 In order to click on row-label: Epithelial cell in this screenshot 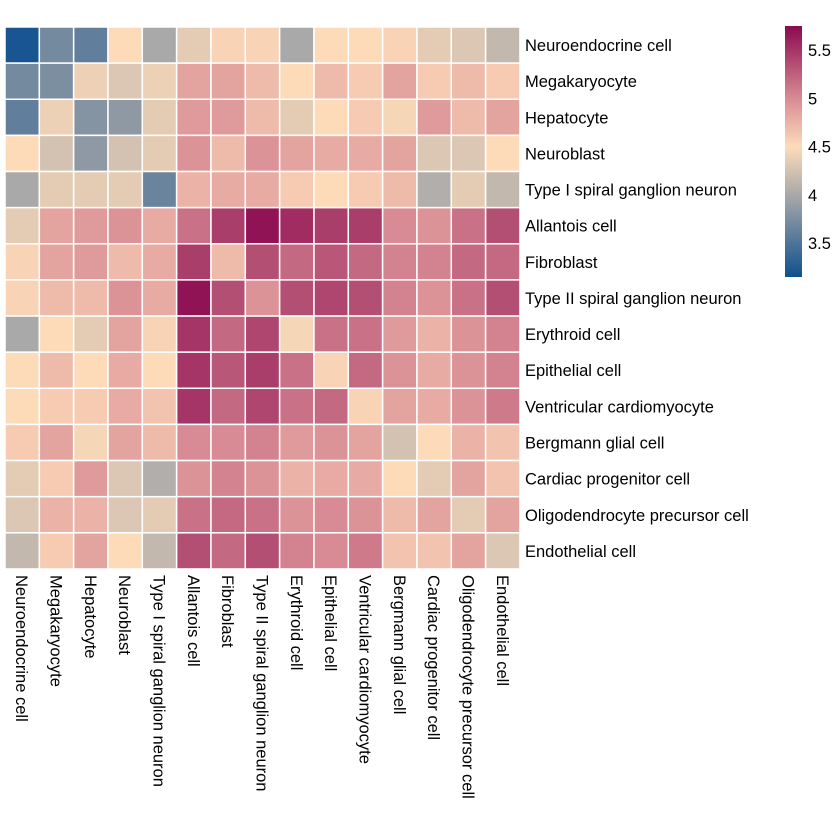, I will do `click(573, 371)`.